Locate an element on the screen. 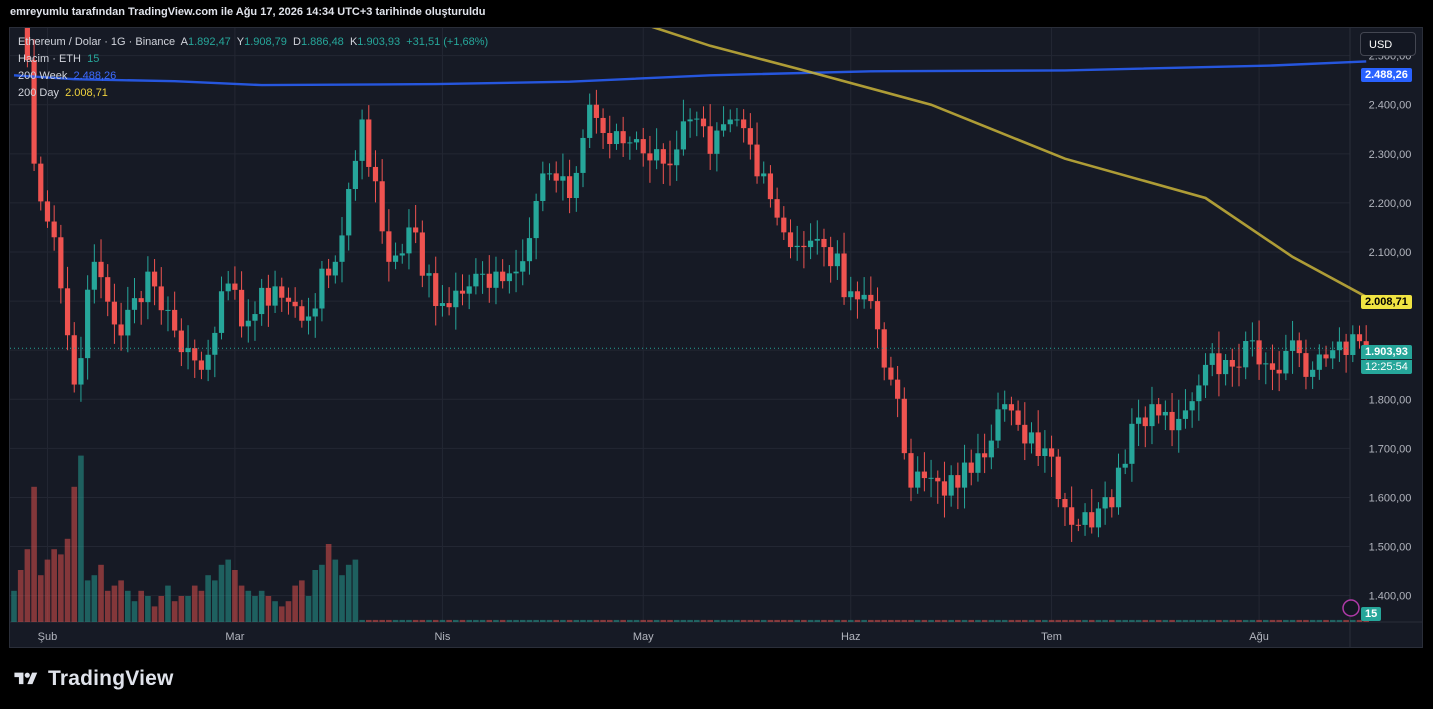 The image size is (1433, 709). legend-volume-row: Hacim · ETH 15 is located at coordinates (58, 59).